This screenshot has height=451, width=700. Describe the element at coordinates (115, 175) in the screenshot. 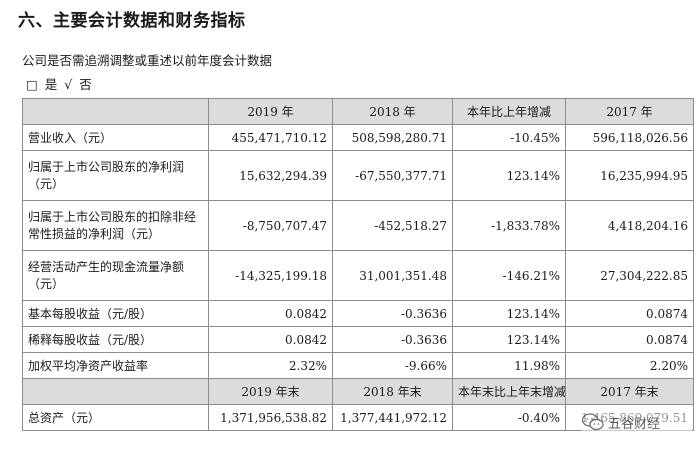

I see `row-label: 归属于上市公司股东的净利润（元）` at that location.